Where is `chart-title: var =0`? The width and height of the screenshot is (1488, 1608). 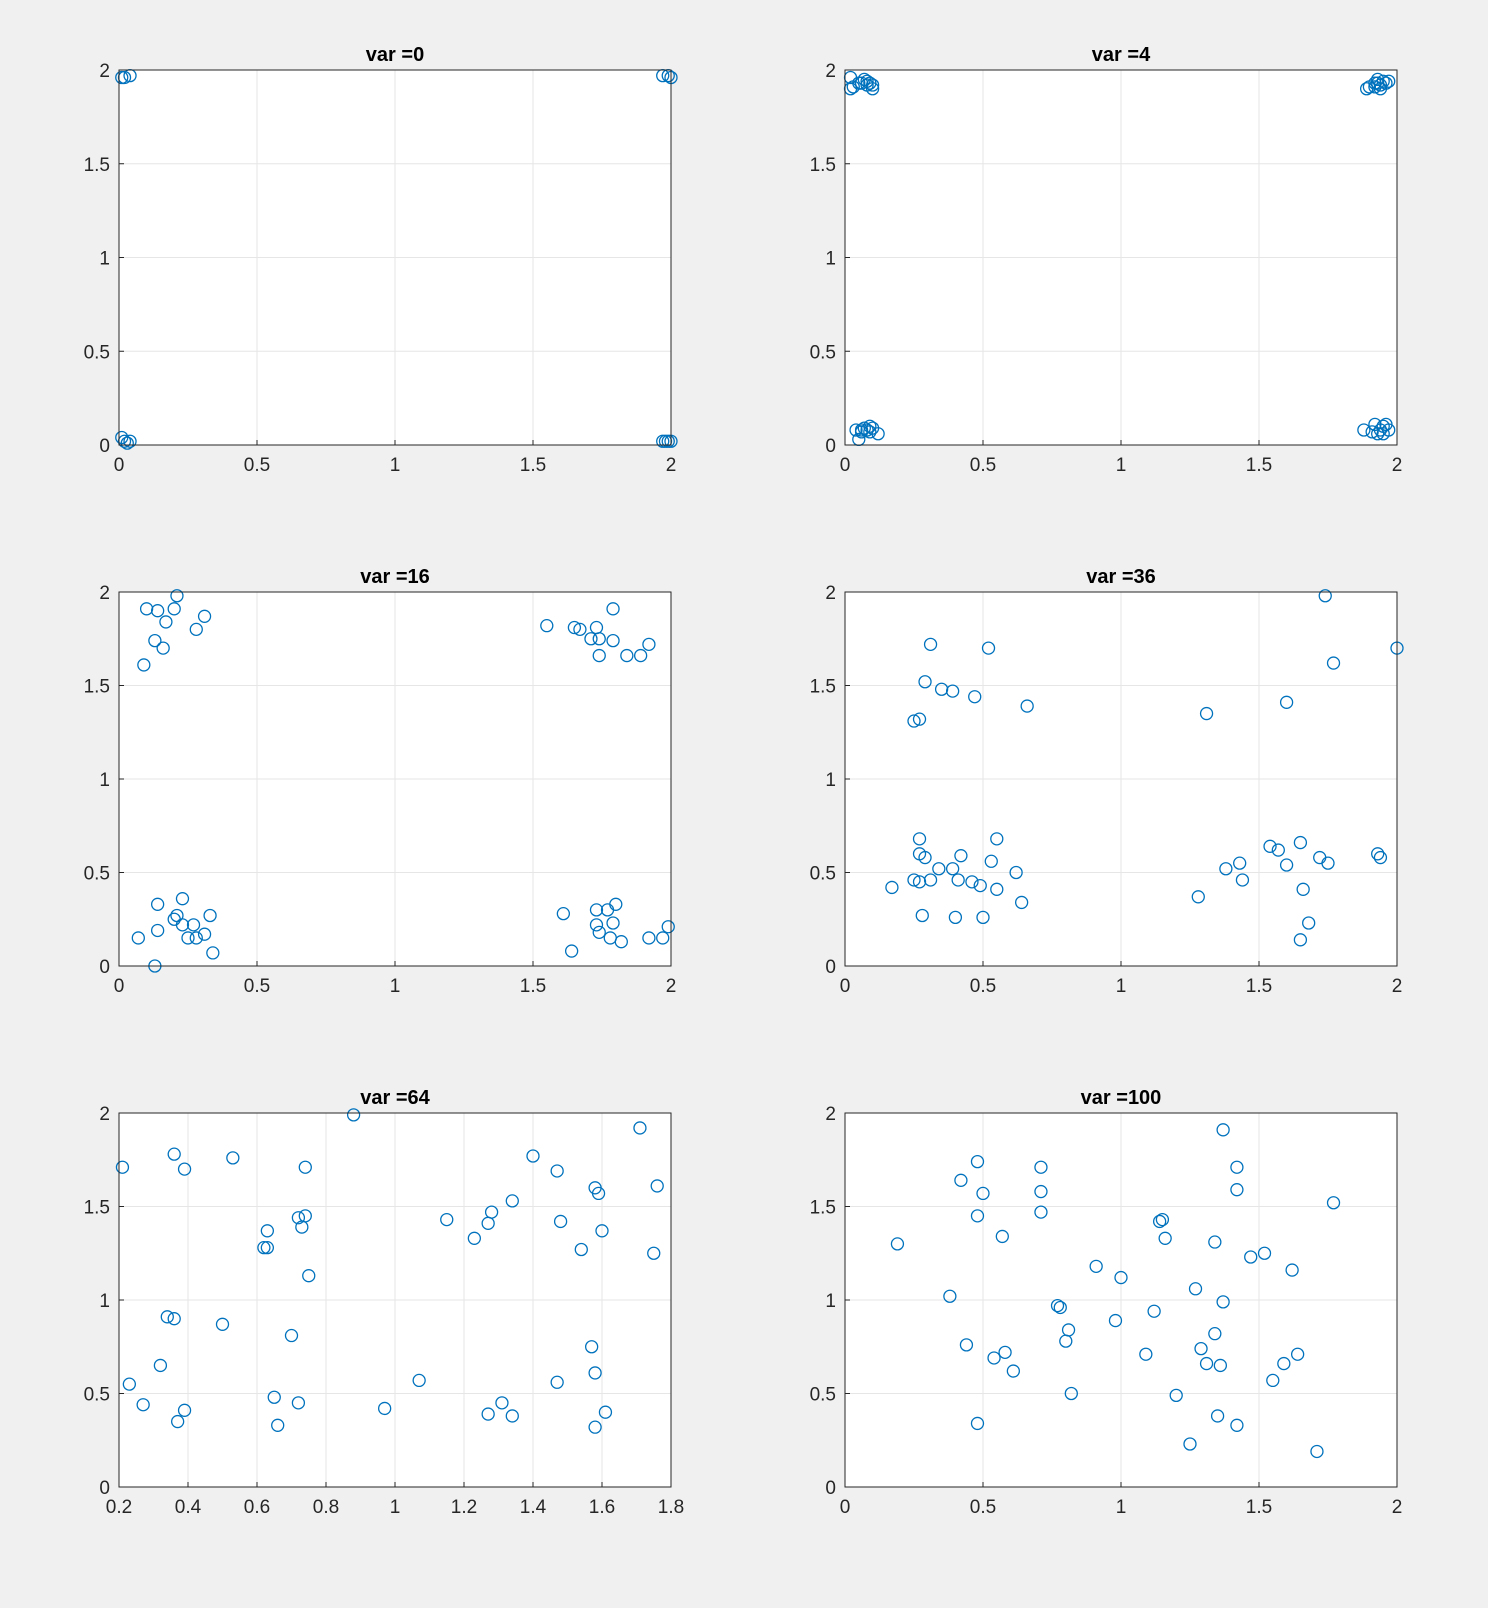
chart-title: var =0 is located at coordinates (395, 55).